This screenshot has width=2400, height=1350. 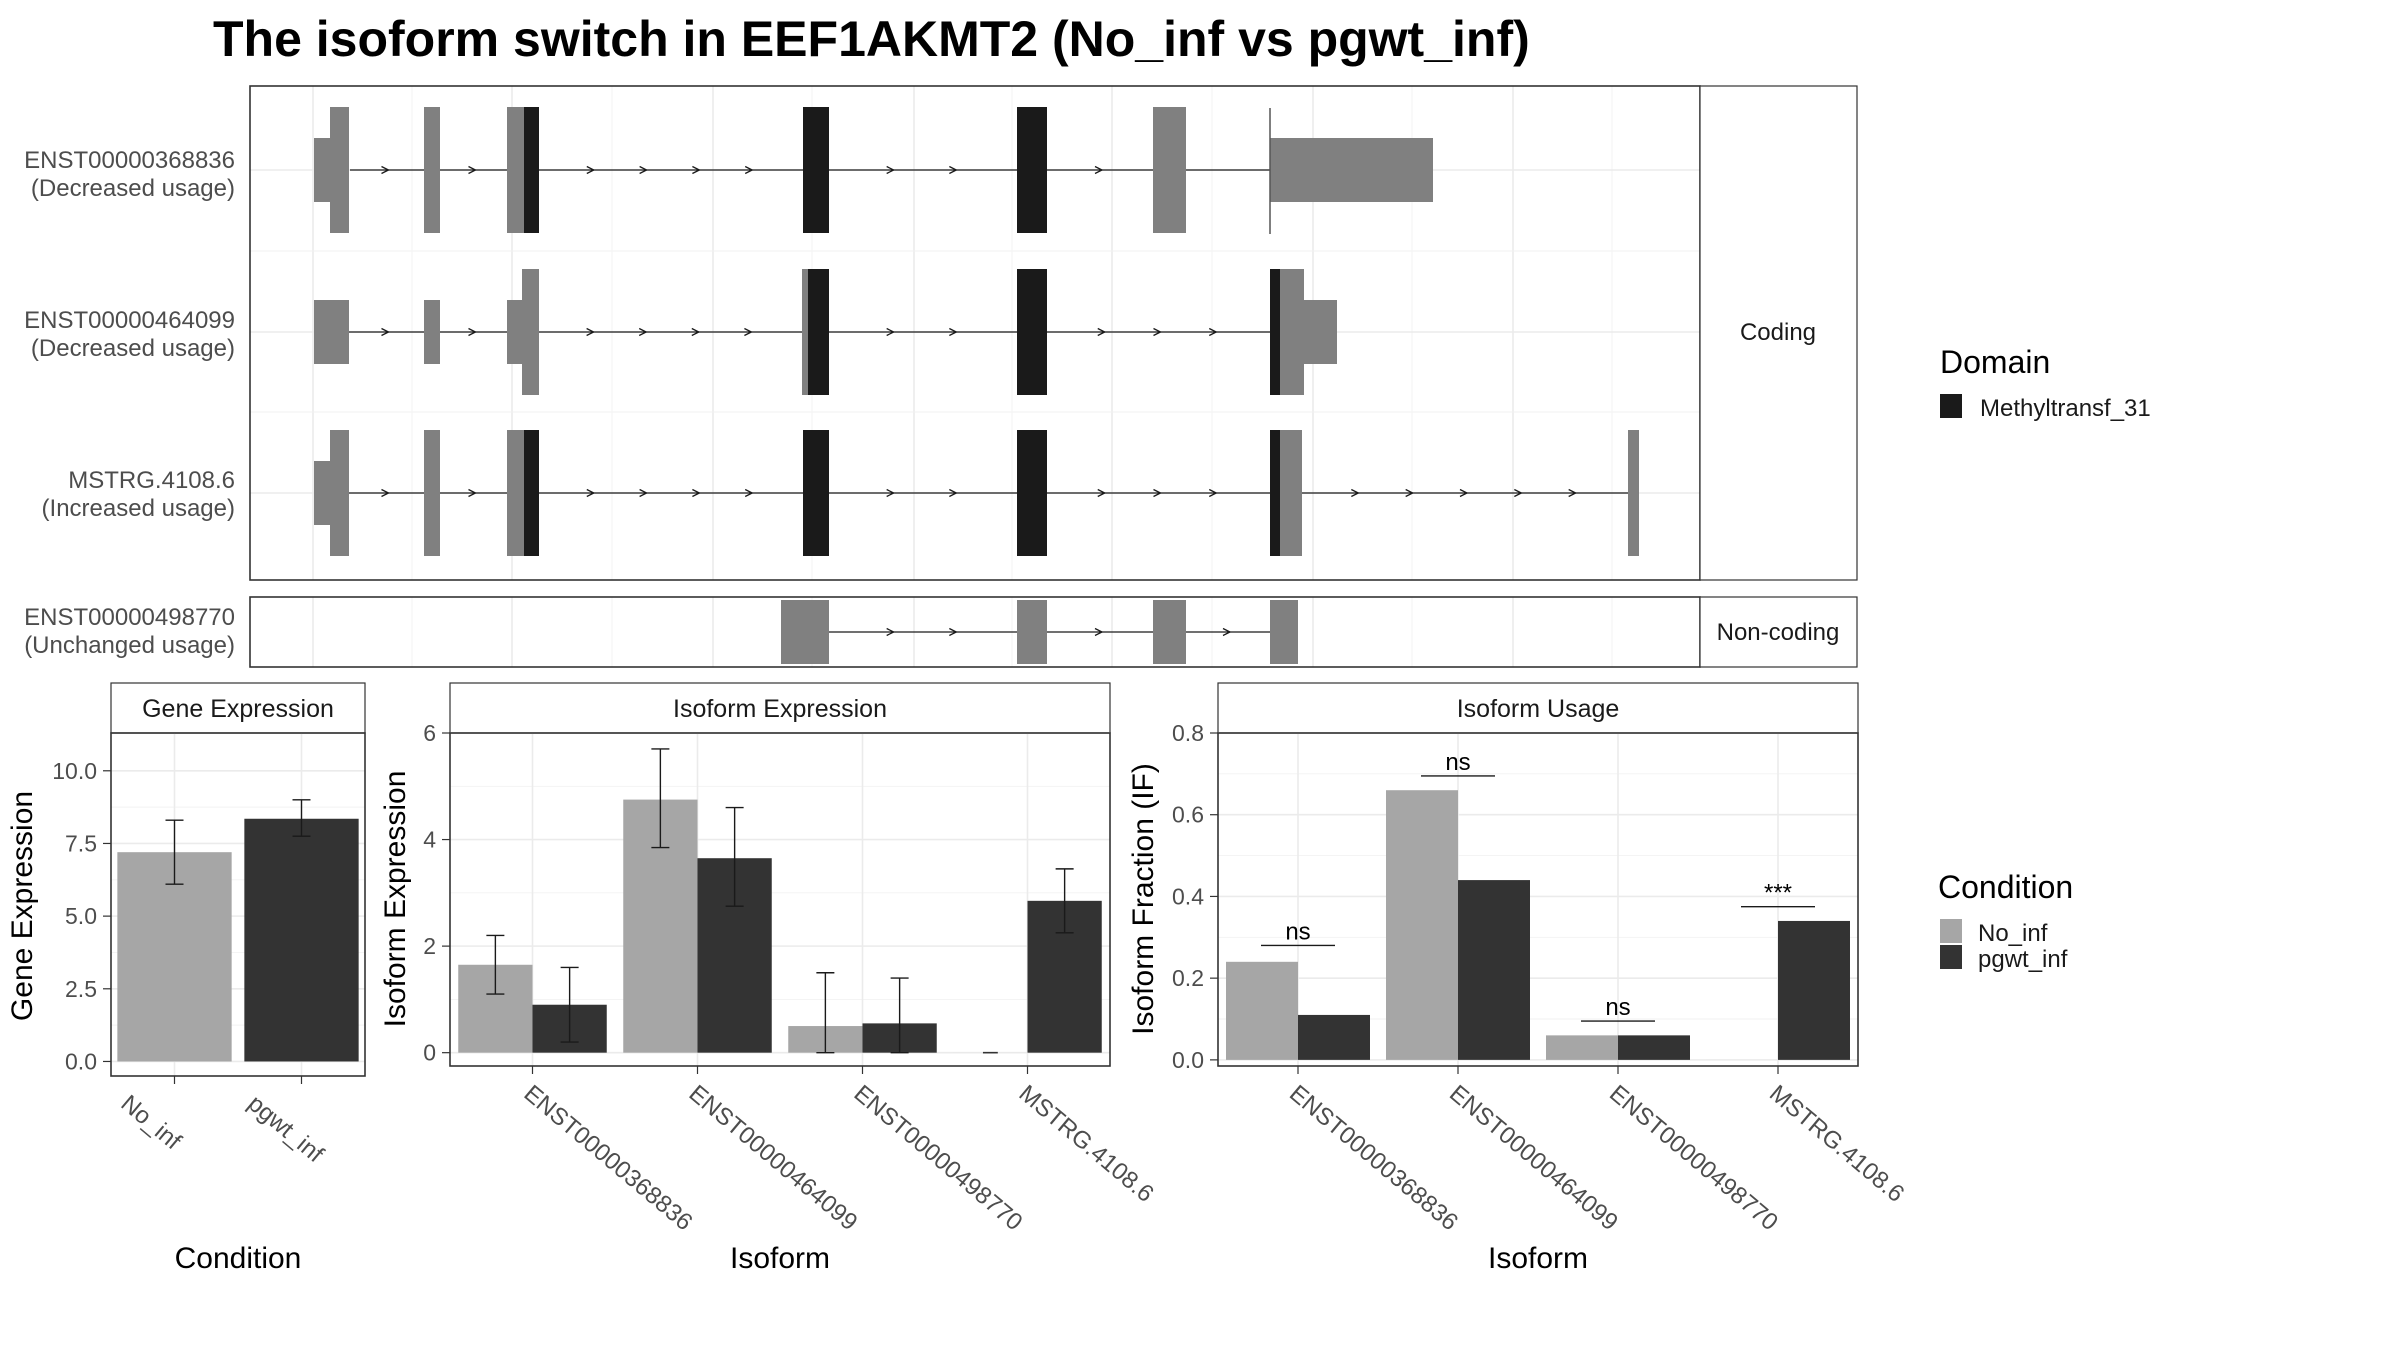 What do you see at coordinates (1533, 1158) in the screenshot?
I see `x-tick-label: ENST00000464099` at bounding box center [1533, 1158].